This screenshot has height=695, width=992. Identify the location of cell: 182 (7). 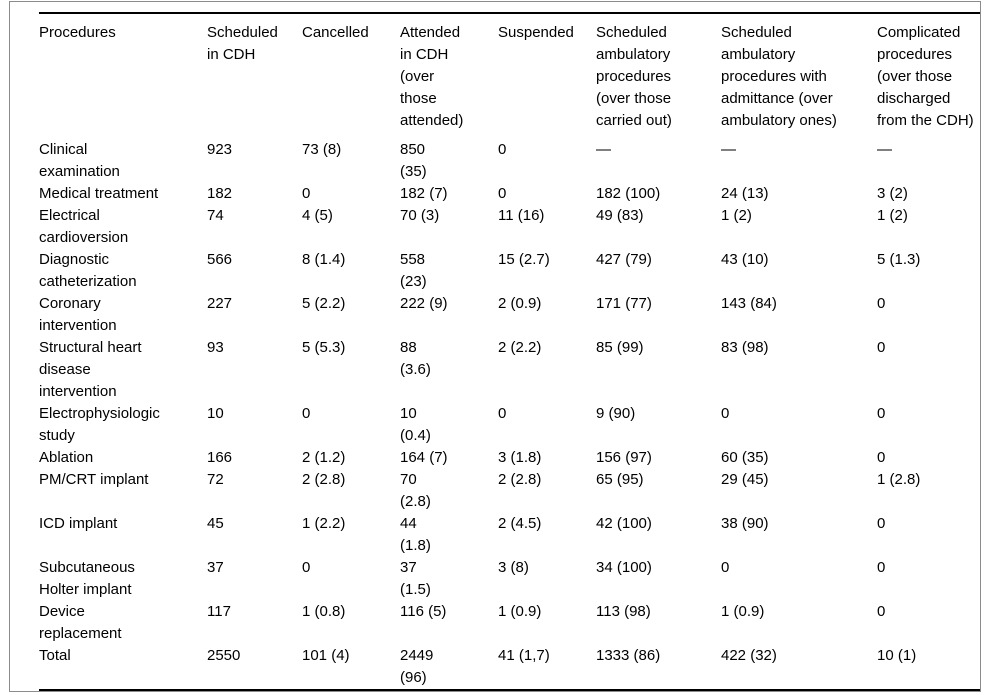
(424, 193).